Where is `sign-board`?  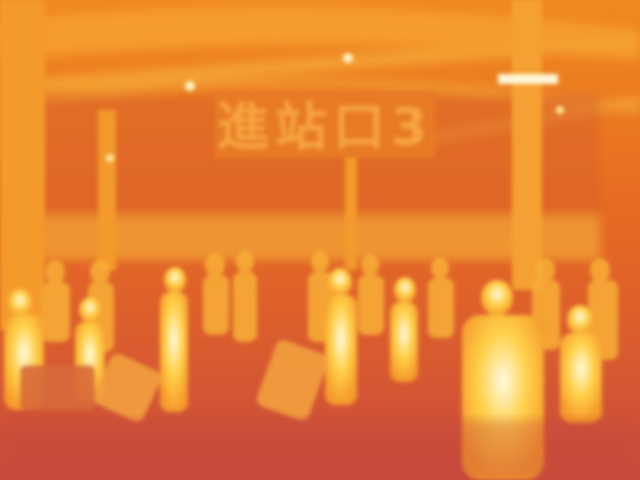 sign-board is located at coordinates (325, 125).